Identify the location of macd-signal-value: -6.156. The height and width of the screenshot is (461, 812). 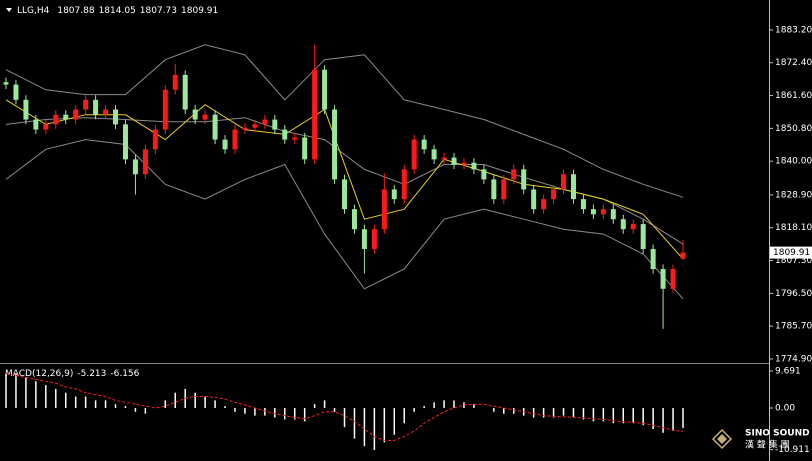
(124, 374).